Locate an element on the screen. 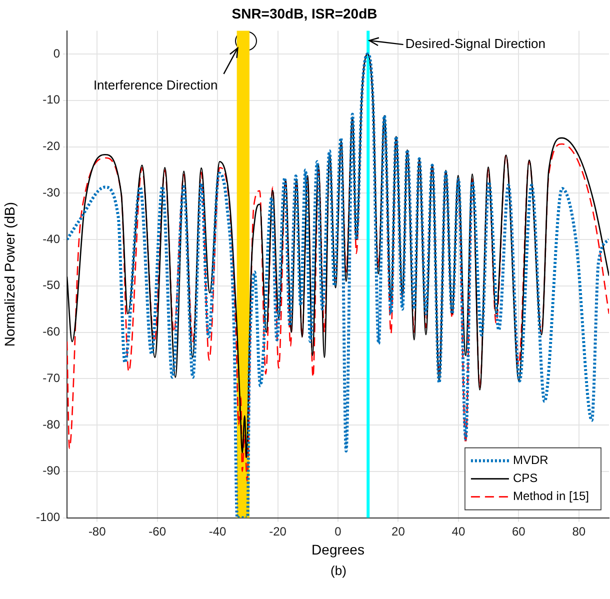 The height and width of the screenshot is (599, 610). x-tick-label: 20 is located at coordinates (399, 531).